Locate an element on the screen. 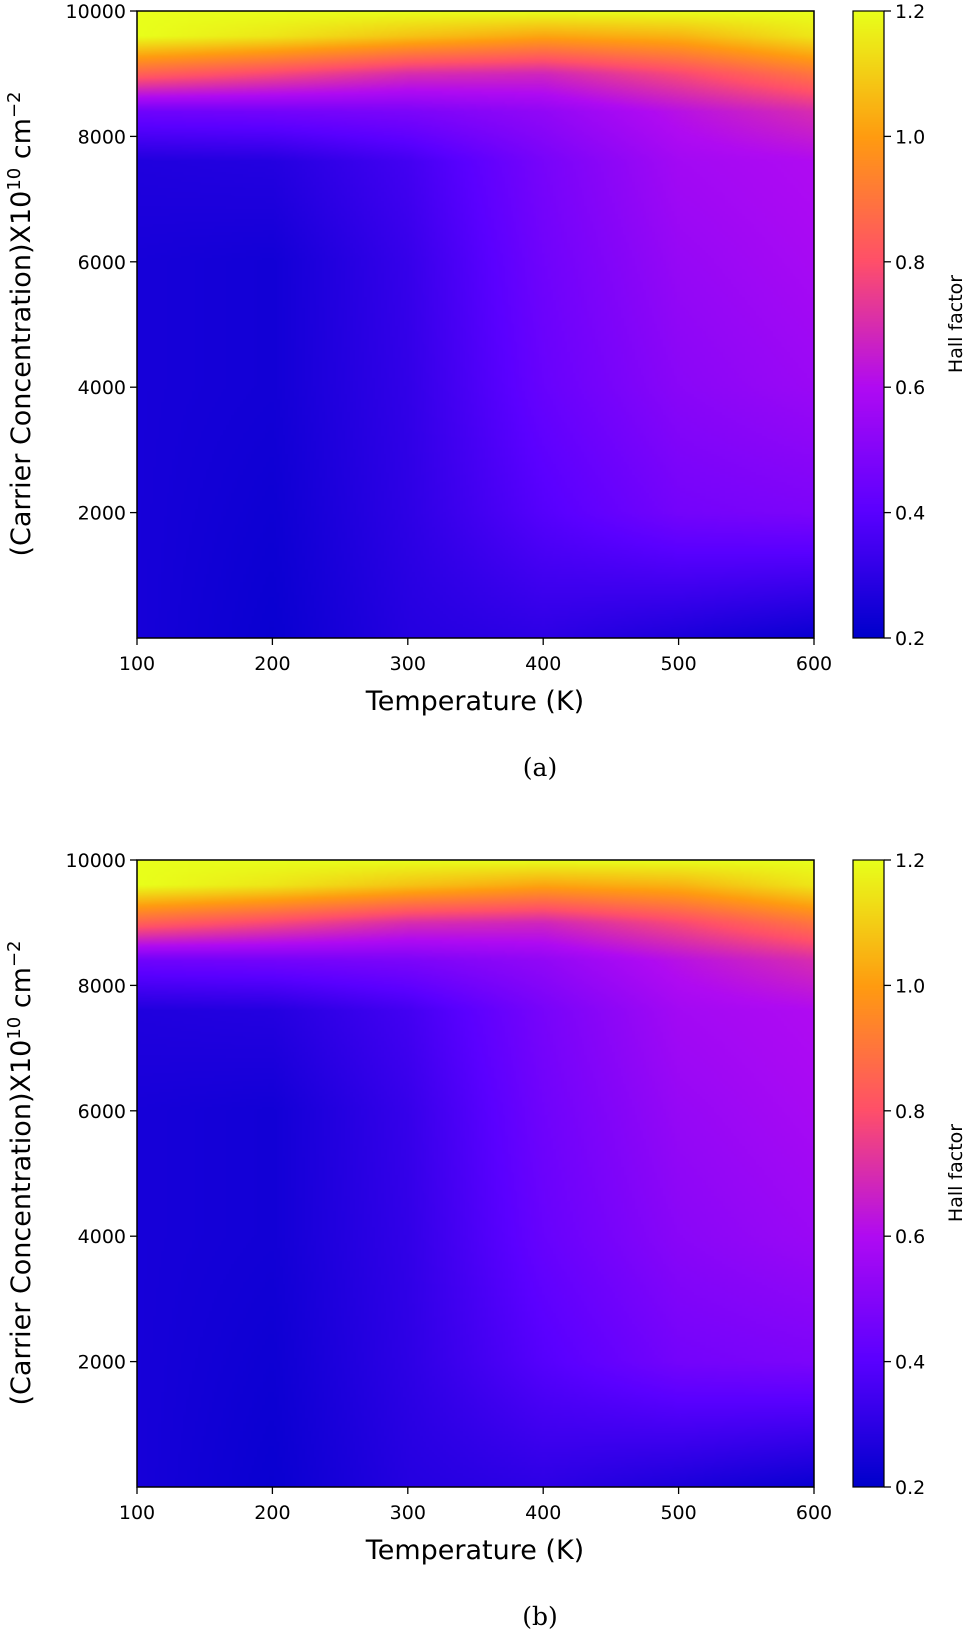 This screenshot has height=1640, width=975. colorbar-frame-b is located at coordinates (868, 1173).